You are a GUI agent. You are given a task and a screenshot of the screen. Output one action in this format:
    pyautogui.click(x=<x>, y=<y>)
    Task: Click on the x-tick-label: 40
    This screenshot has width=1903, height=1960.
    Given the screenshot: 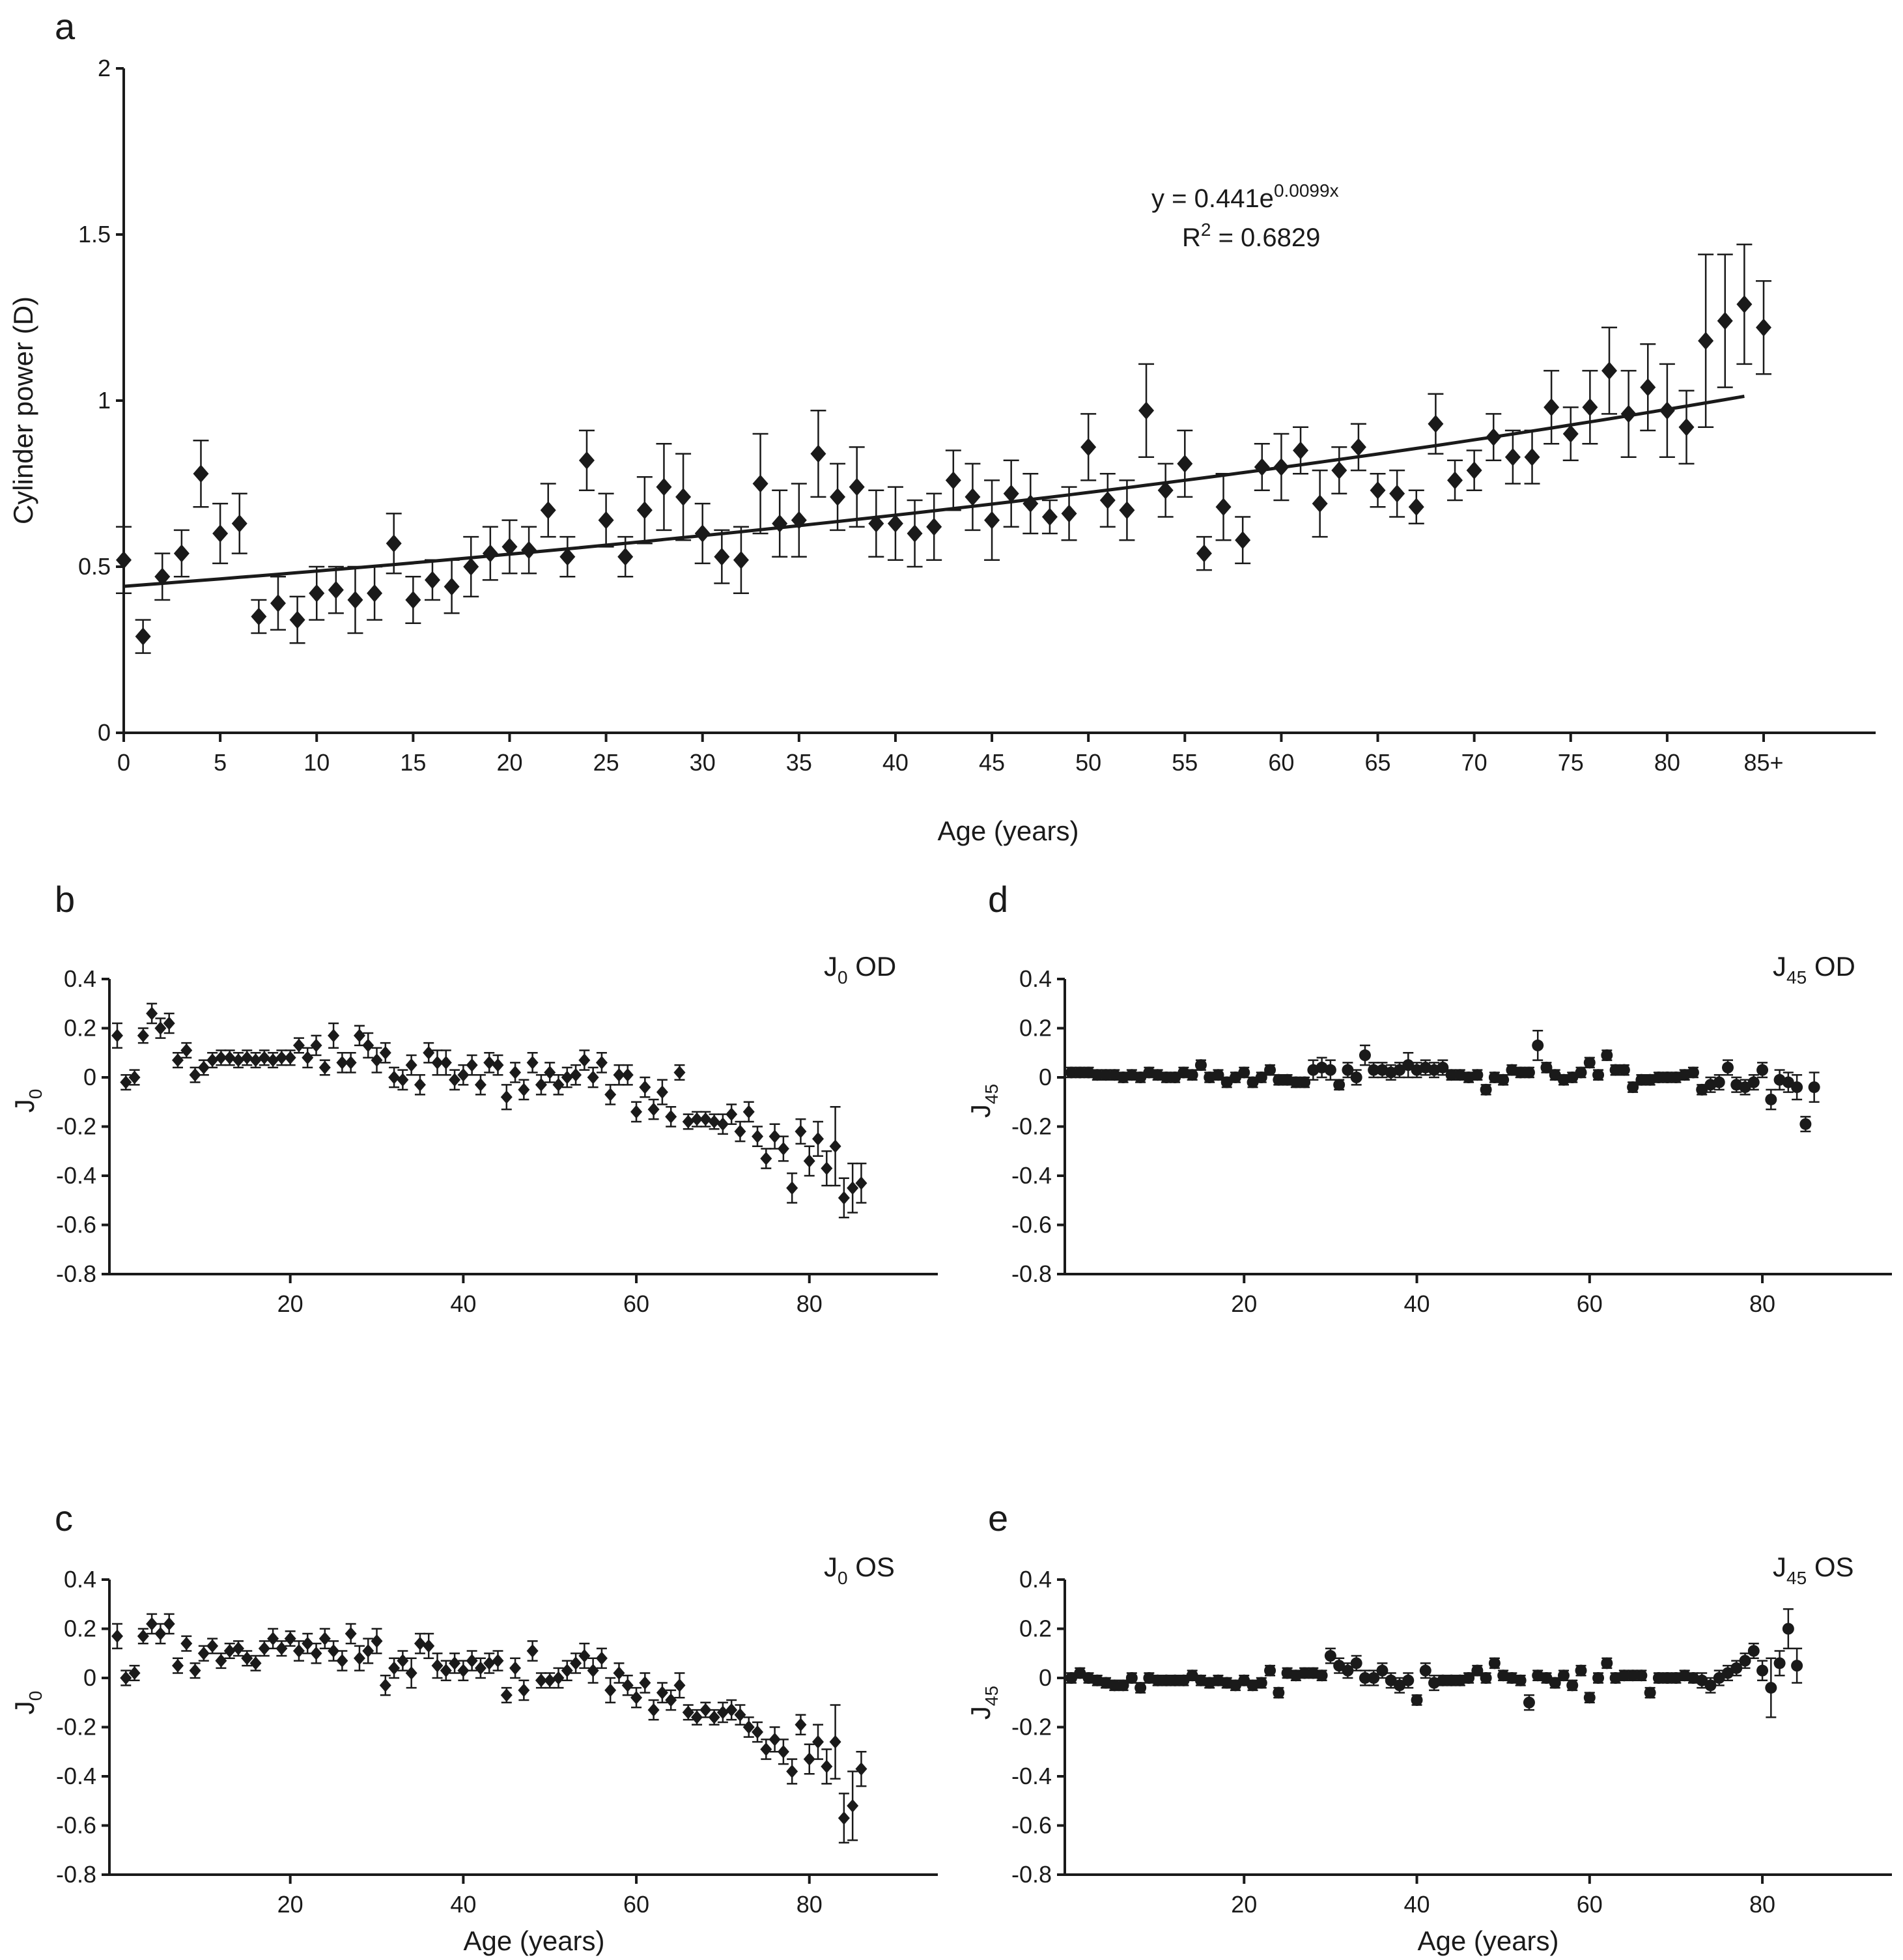 What is the action you would take?
    pyautogui.click(x=463, y=1303)
    